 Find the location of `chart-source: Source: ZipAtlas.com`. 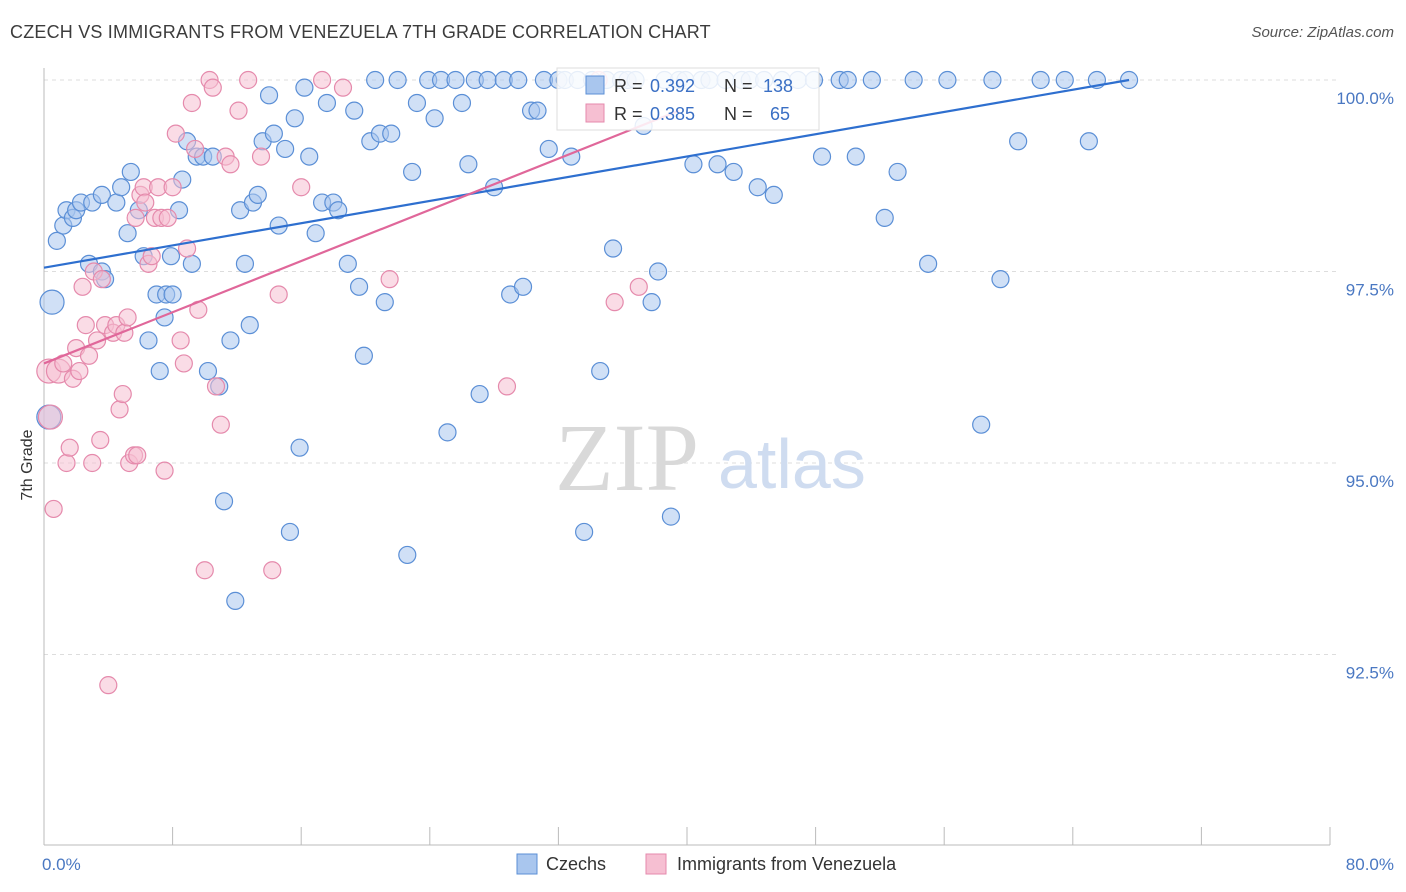

chart-source: Source: ZipAtlas.com is located at coordinates (1322, 32).